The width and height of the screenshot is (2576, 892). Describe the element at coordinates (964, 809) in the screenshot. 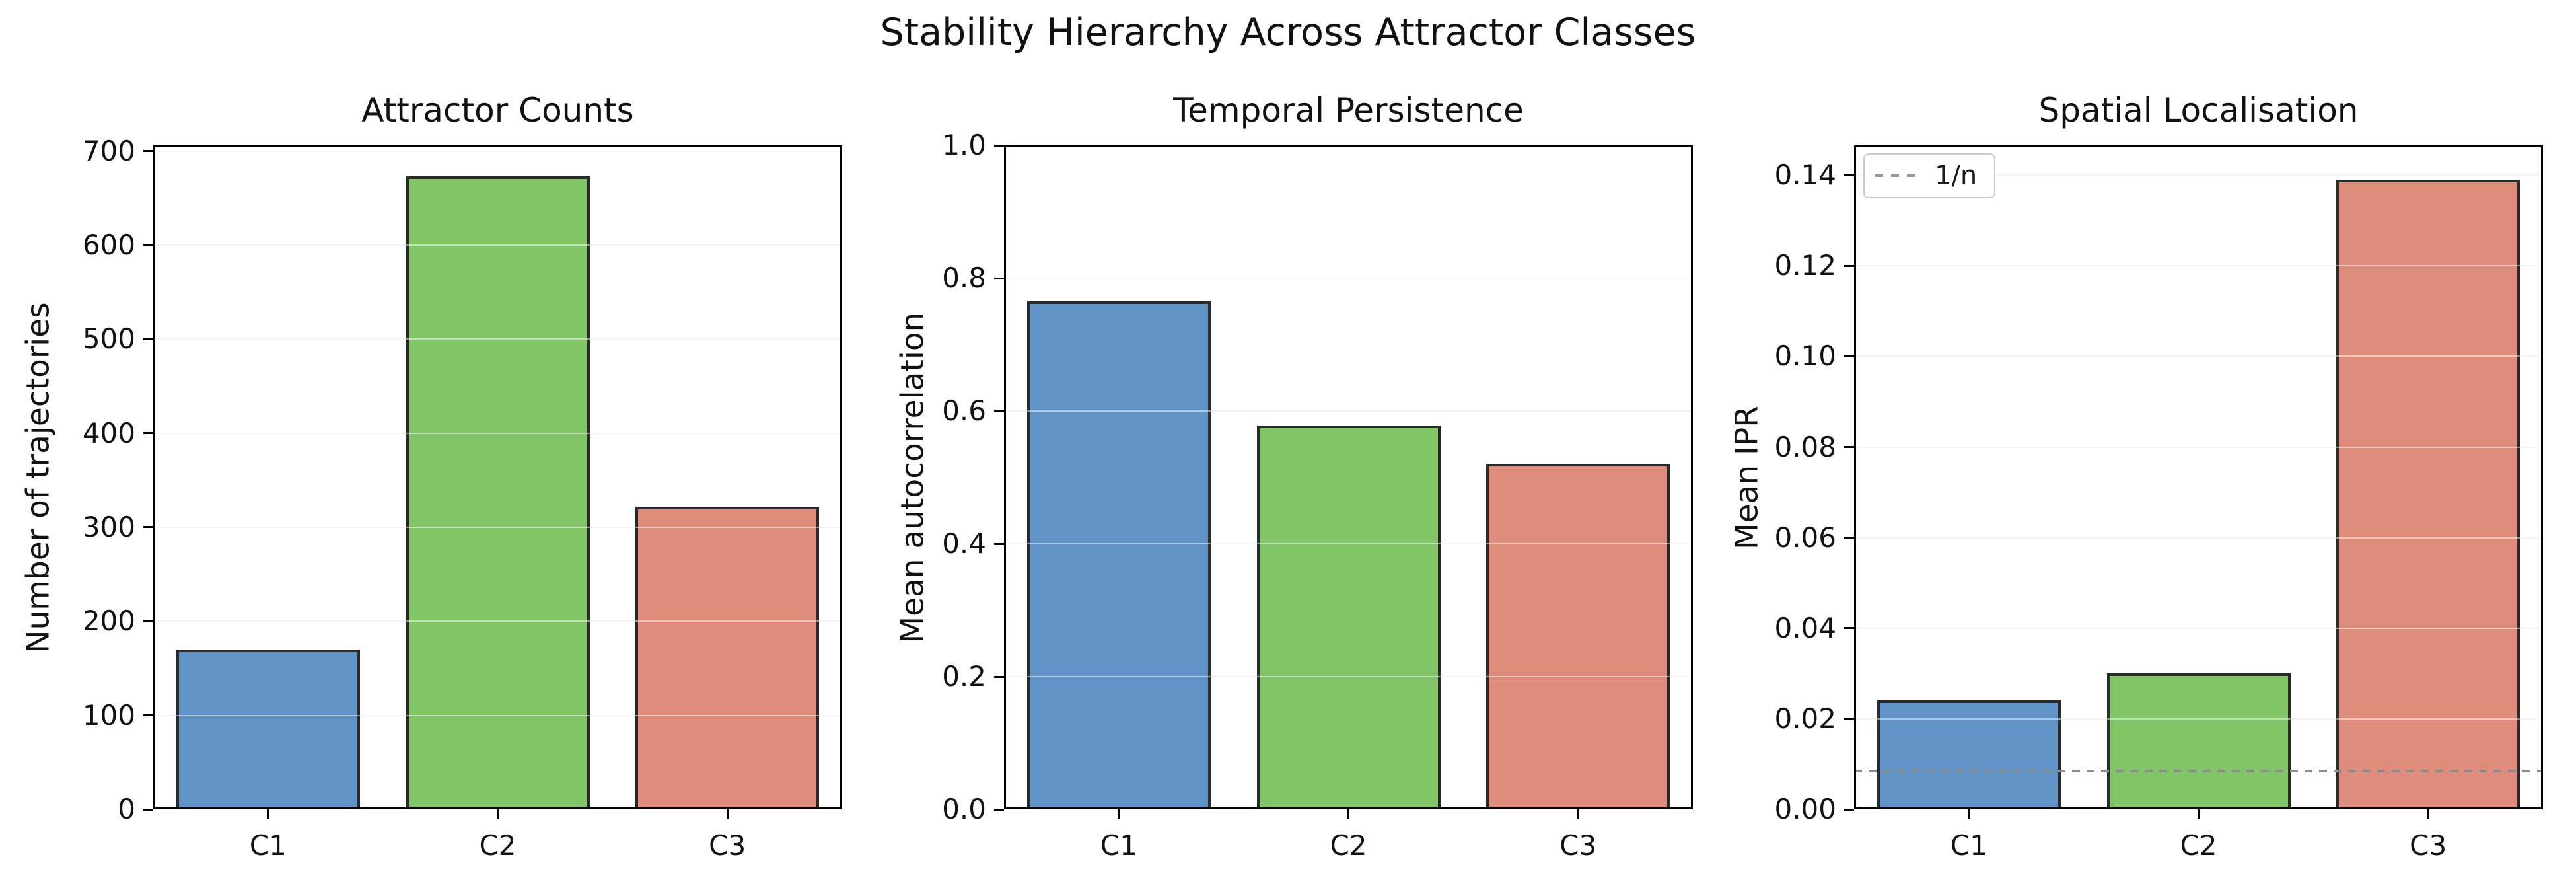

I see `y-tick-label: 0.0` at that location.